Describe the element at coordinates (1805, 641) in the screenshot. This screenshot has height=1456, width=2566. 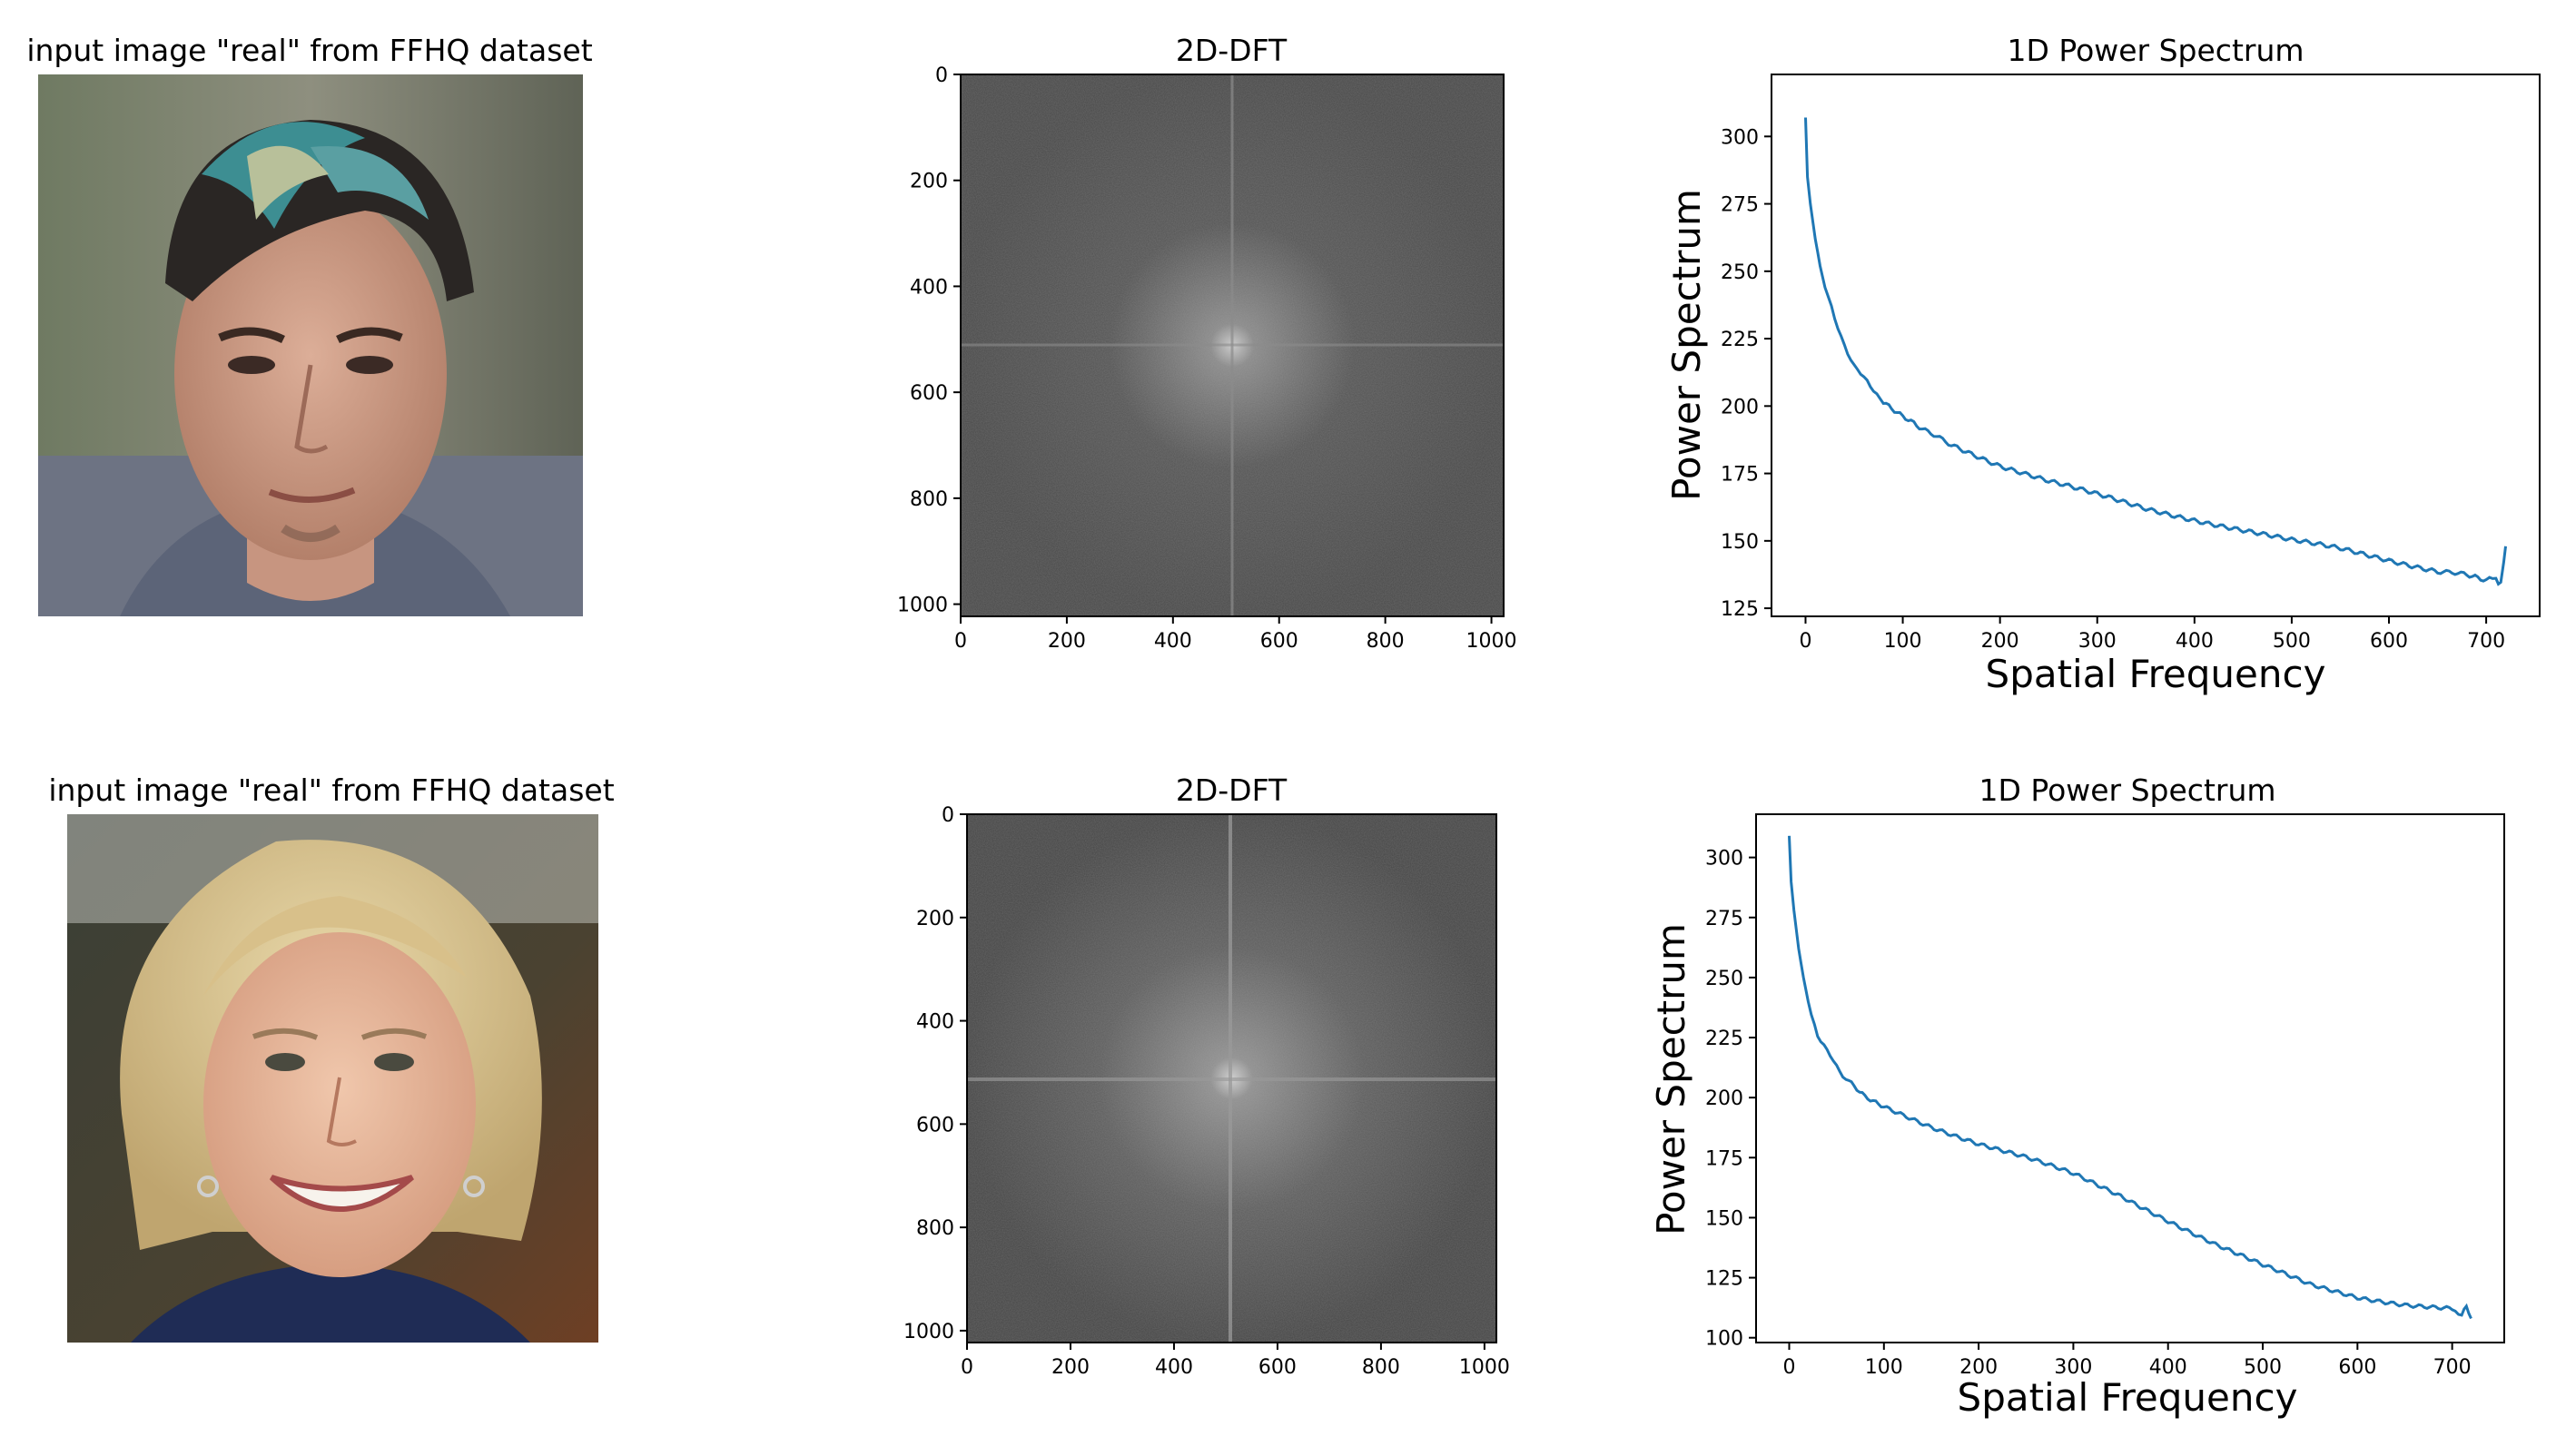
I see `spectrum-1-xtick-label: 0` at that location.